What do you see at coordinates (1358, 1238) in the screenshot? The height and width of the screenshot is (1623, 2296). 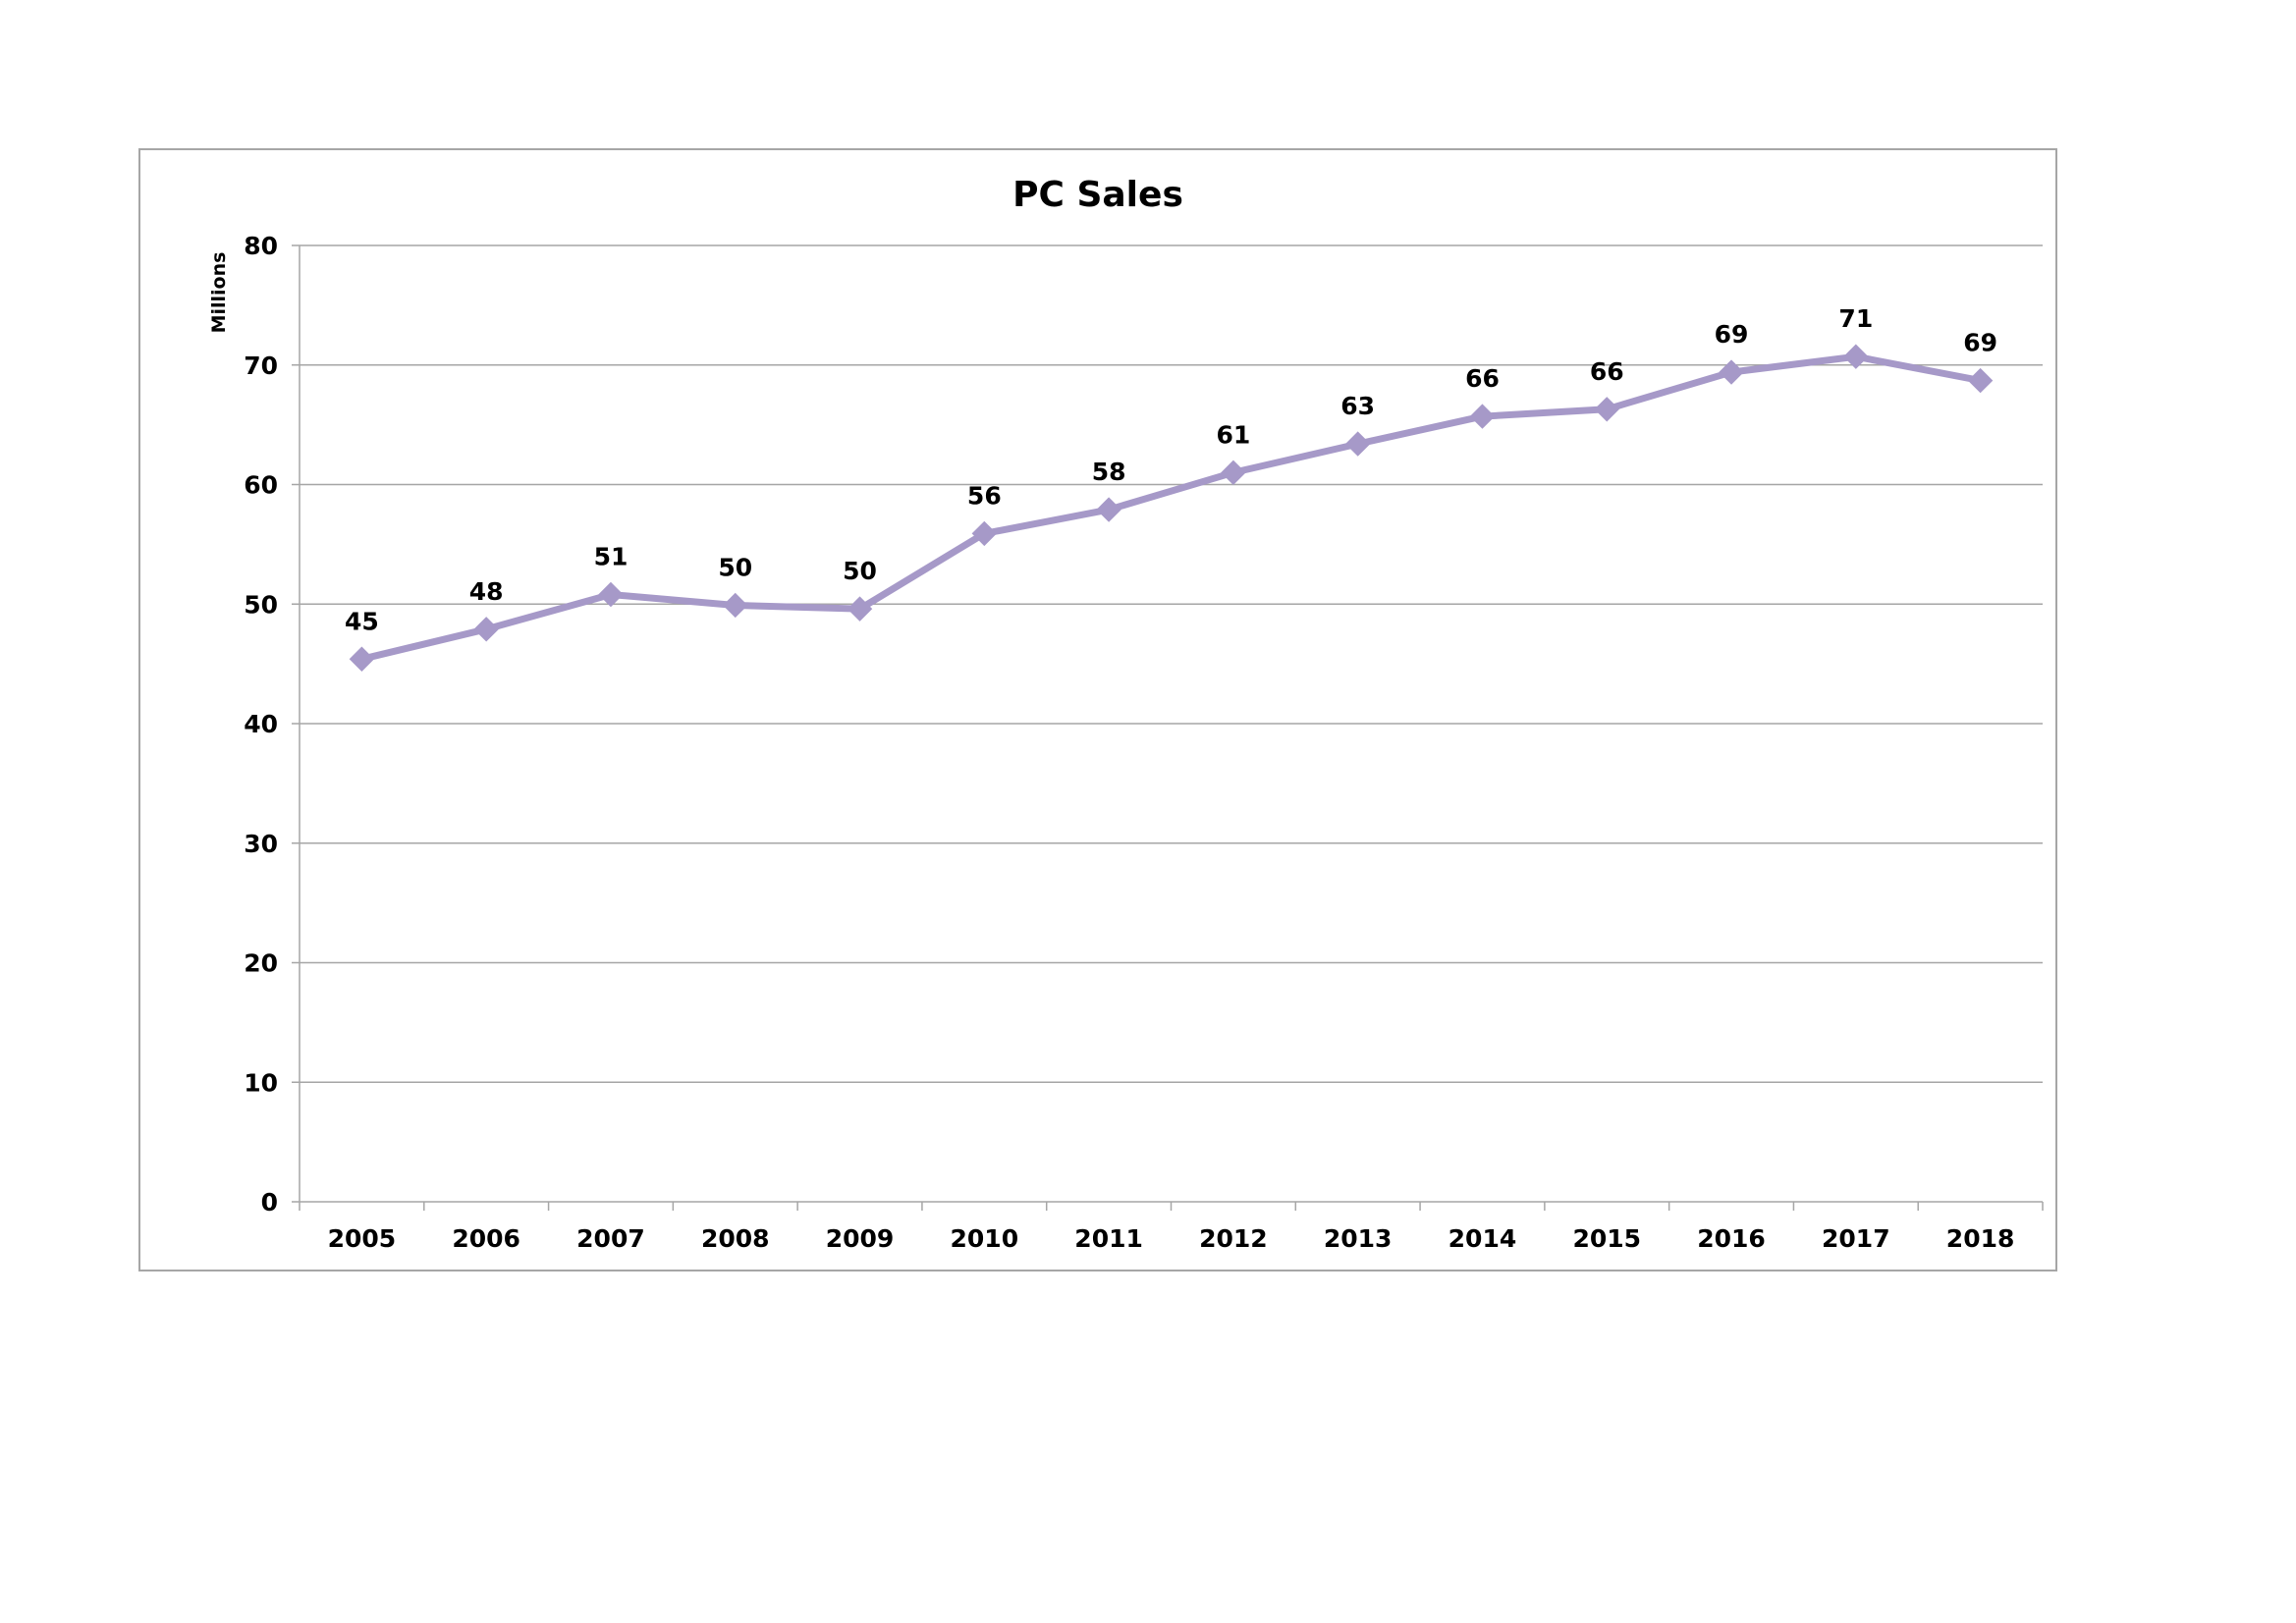 I see `x-tick-label: 2013` at bounding box center [1358, 1238].